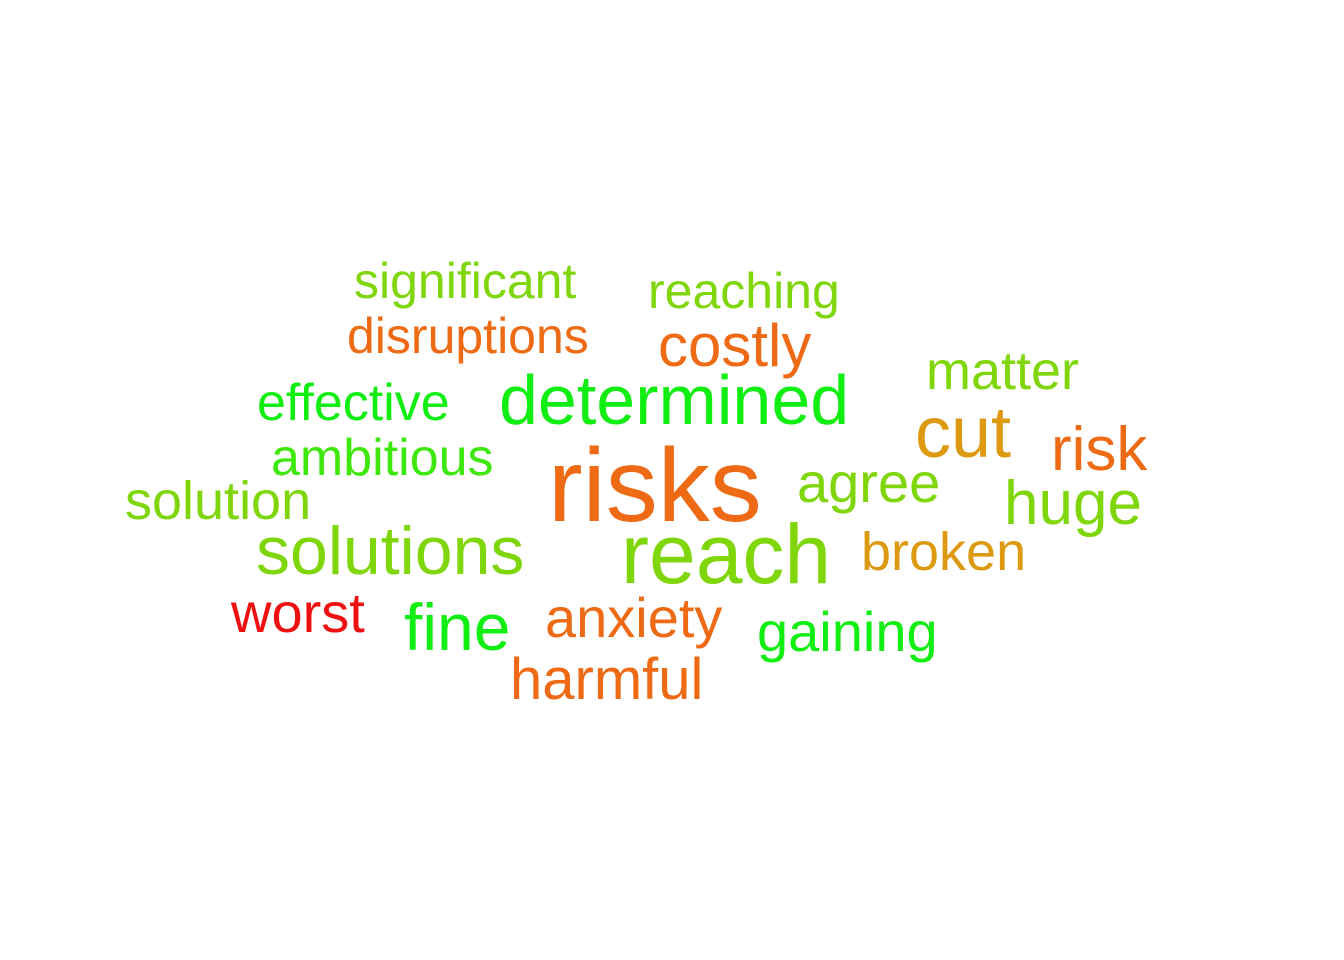 The height and width of the screenshot is (960, 1344). Describe the element at coordinates (1073, 503) in the screenshot. I see `word-huge: huge` at that location.